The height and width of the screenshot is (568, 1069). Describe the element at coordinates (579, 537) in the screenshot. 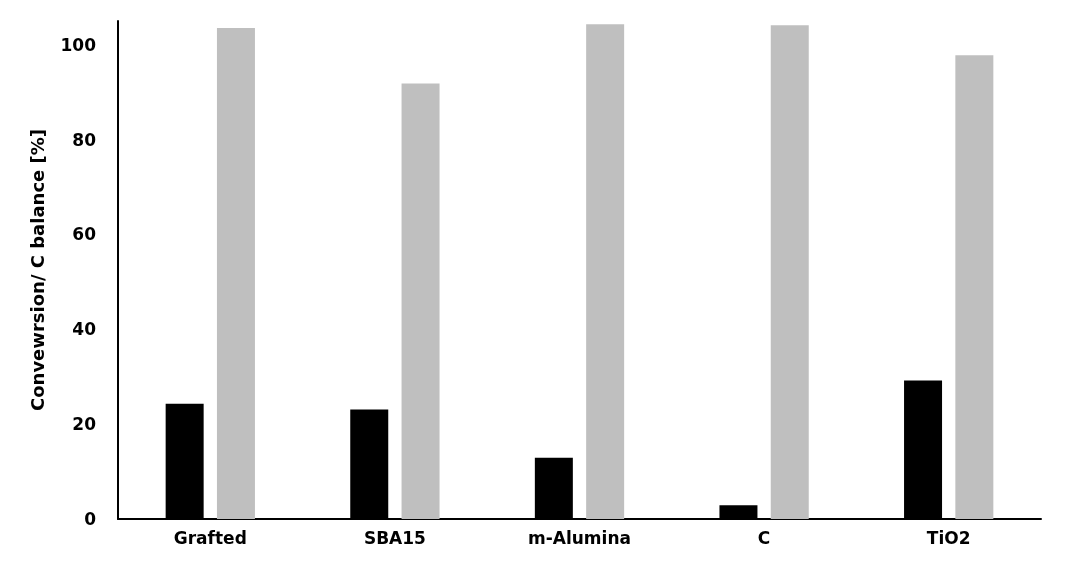

I see `x-tick-label: m-Alumina` at that location.